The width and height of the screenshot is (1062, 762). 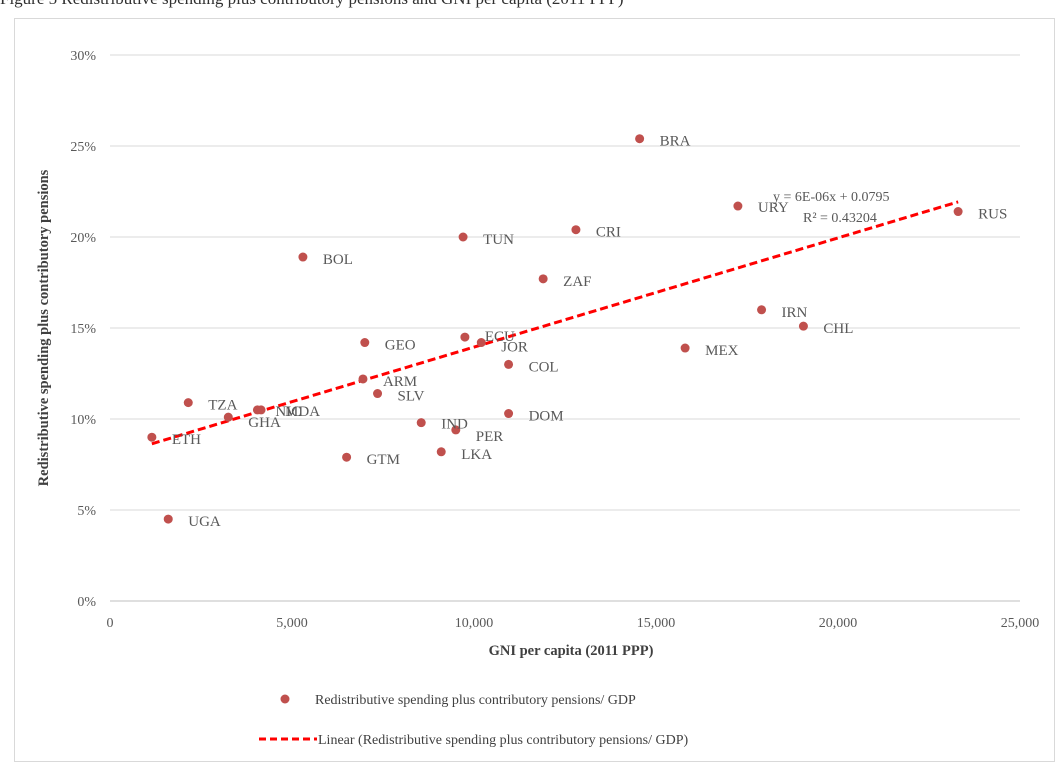 I want to click on x-tick-label: 15,000, so click(x=656, y=623).